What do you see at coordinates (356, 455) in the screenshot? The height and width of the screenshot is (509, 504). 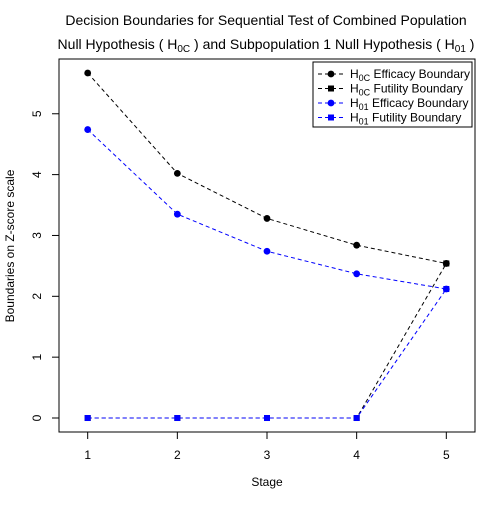 I see `x-tick-label: 4` at bounding box center [356, 455].